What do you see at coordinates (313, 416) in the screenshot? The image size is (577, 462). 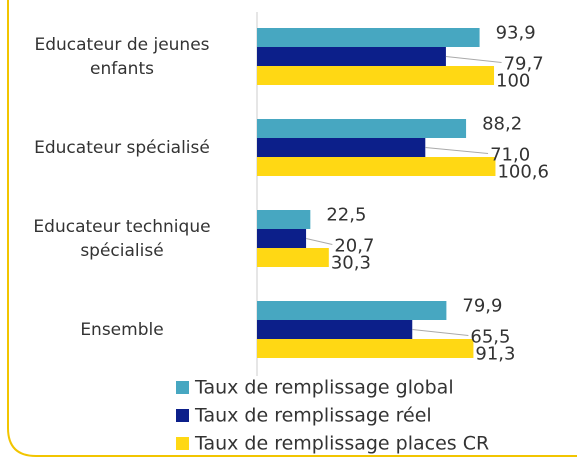 I see `legend-label: Taux de remplissage réel` at bounding box center [313, 416].